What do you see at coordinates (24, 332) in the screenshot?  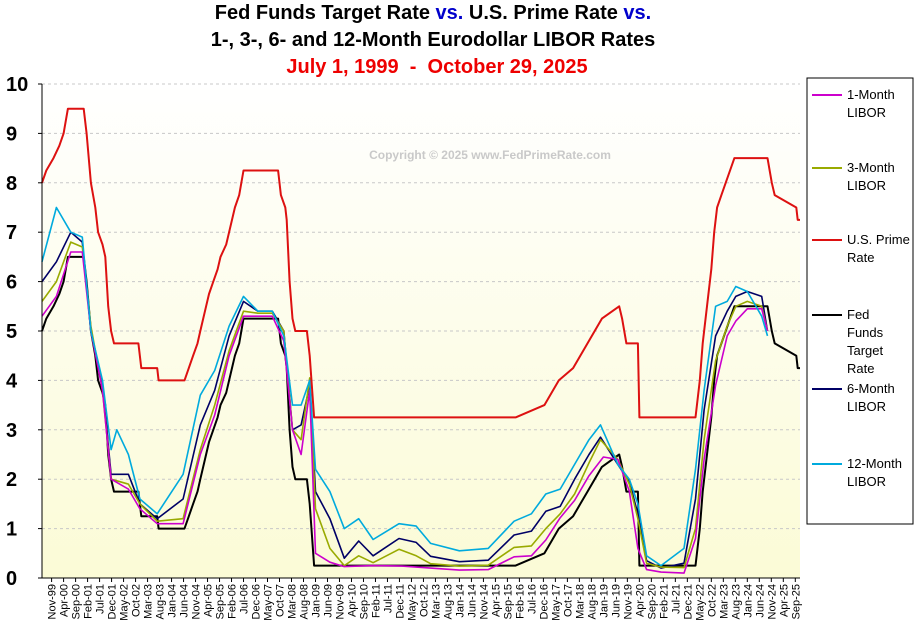 I see `y-axis-ticks: 0 1 2 3 4 5 6 7 8 9 10` at bounding box center [24, 332].